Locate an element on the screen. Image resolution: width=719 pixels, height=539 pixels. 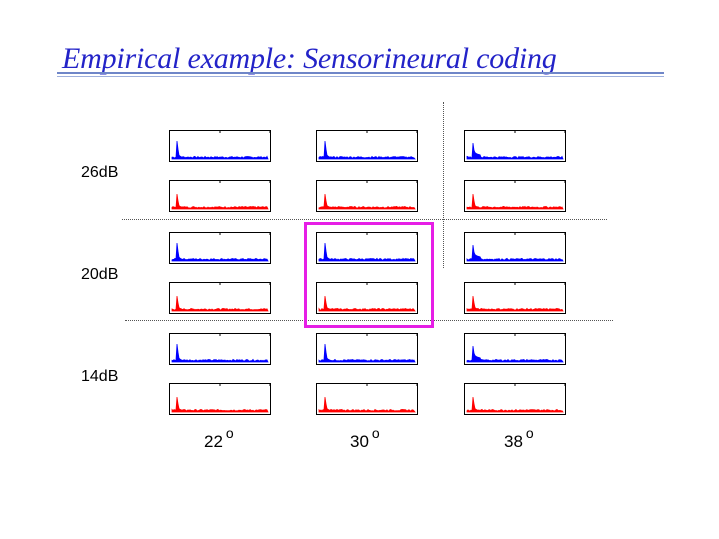
column-label-38: 38 o is located at coordinates (519, 438).